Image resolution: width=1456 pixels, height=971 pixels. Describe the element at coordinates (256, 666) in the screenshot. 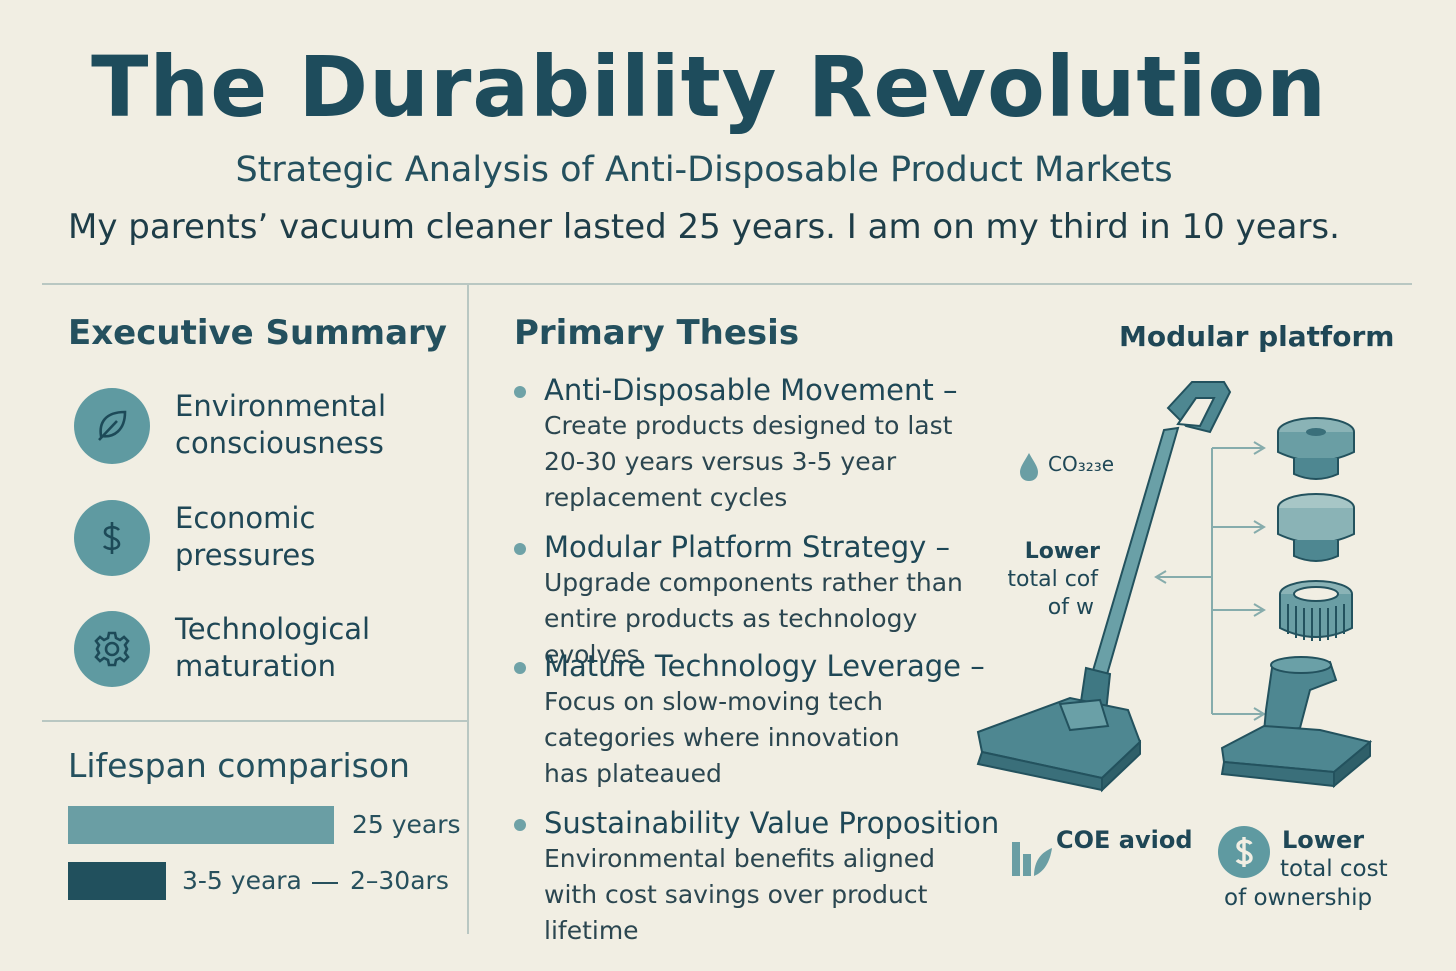

I see `summary-label-line2: maturation` at that location.